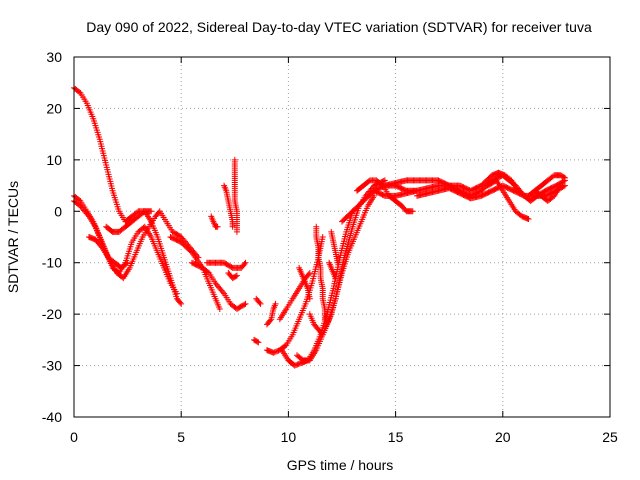  What do you see at coordinates (503, 437) in the screenshot?
I see `x-tick-label: 20` at bounding box center [503, 437].